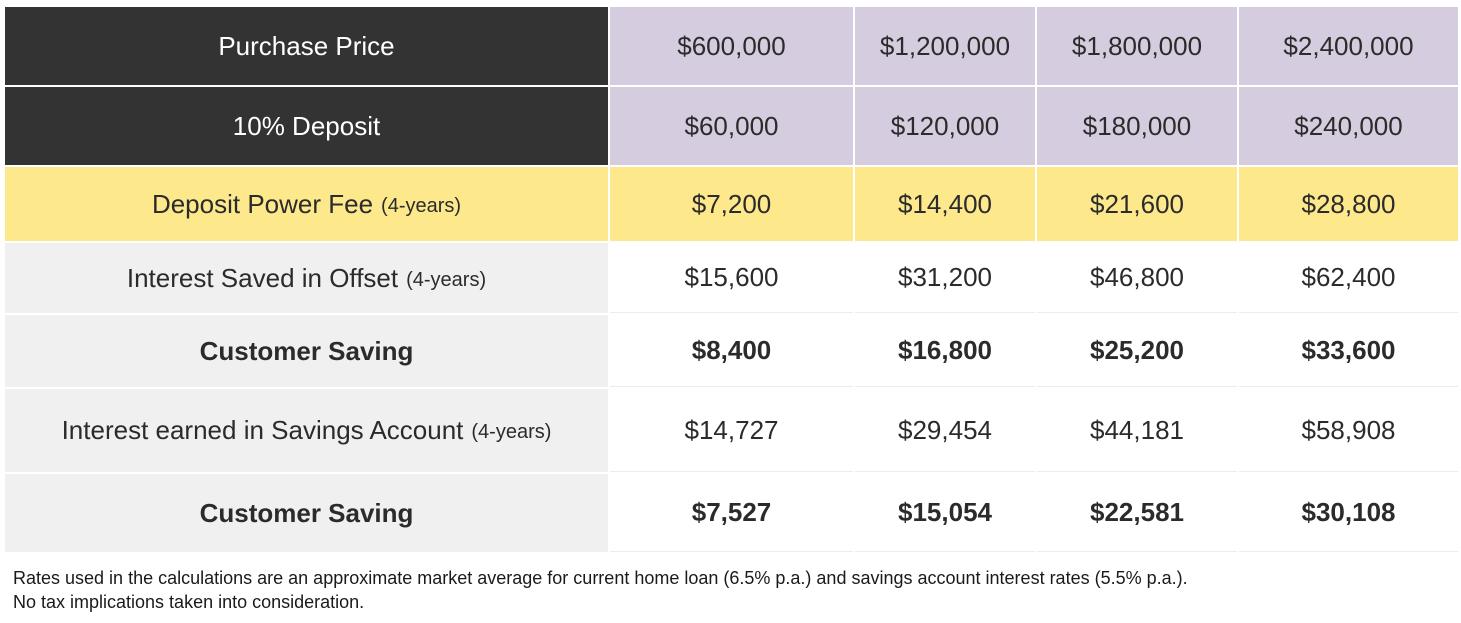 Image resolution: width=1461 pixels, height=623 pixels. Describe the element at coordinates (1137, 46) in the screenshot. I see `table-cell: $1,800,000` at that location.